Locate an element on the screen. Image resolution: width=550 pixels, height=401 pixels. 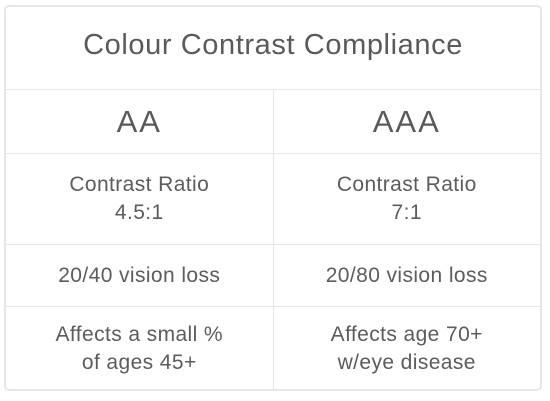
affects-text-aaa: Affects age 70+ w/eye disease is located at coordinates (407, 349).